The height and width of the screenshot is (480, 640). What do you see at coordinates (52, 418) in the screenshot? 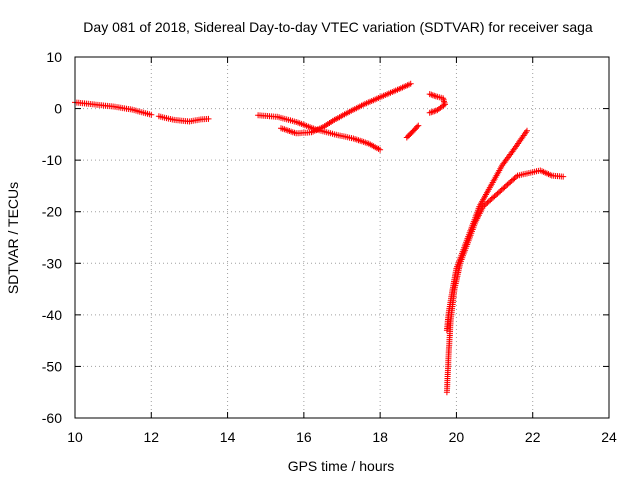
I see `y-tick-label: -60` at bounding box center [52, 418].